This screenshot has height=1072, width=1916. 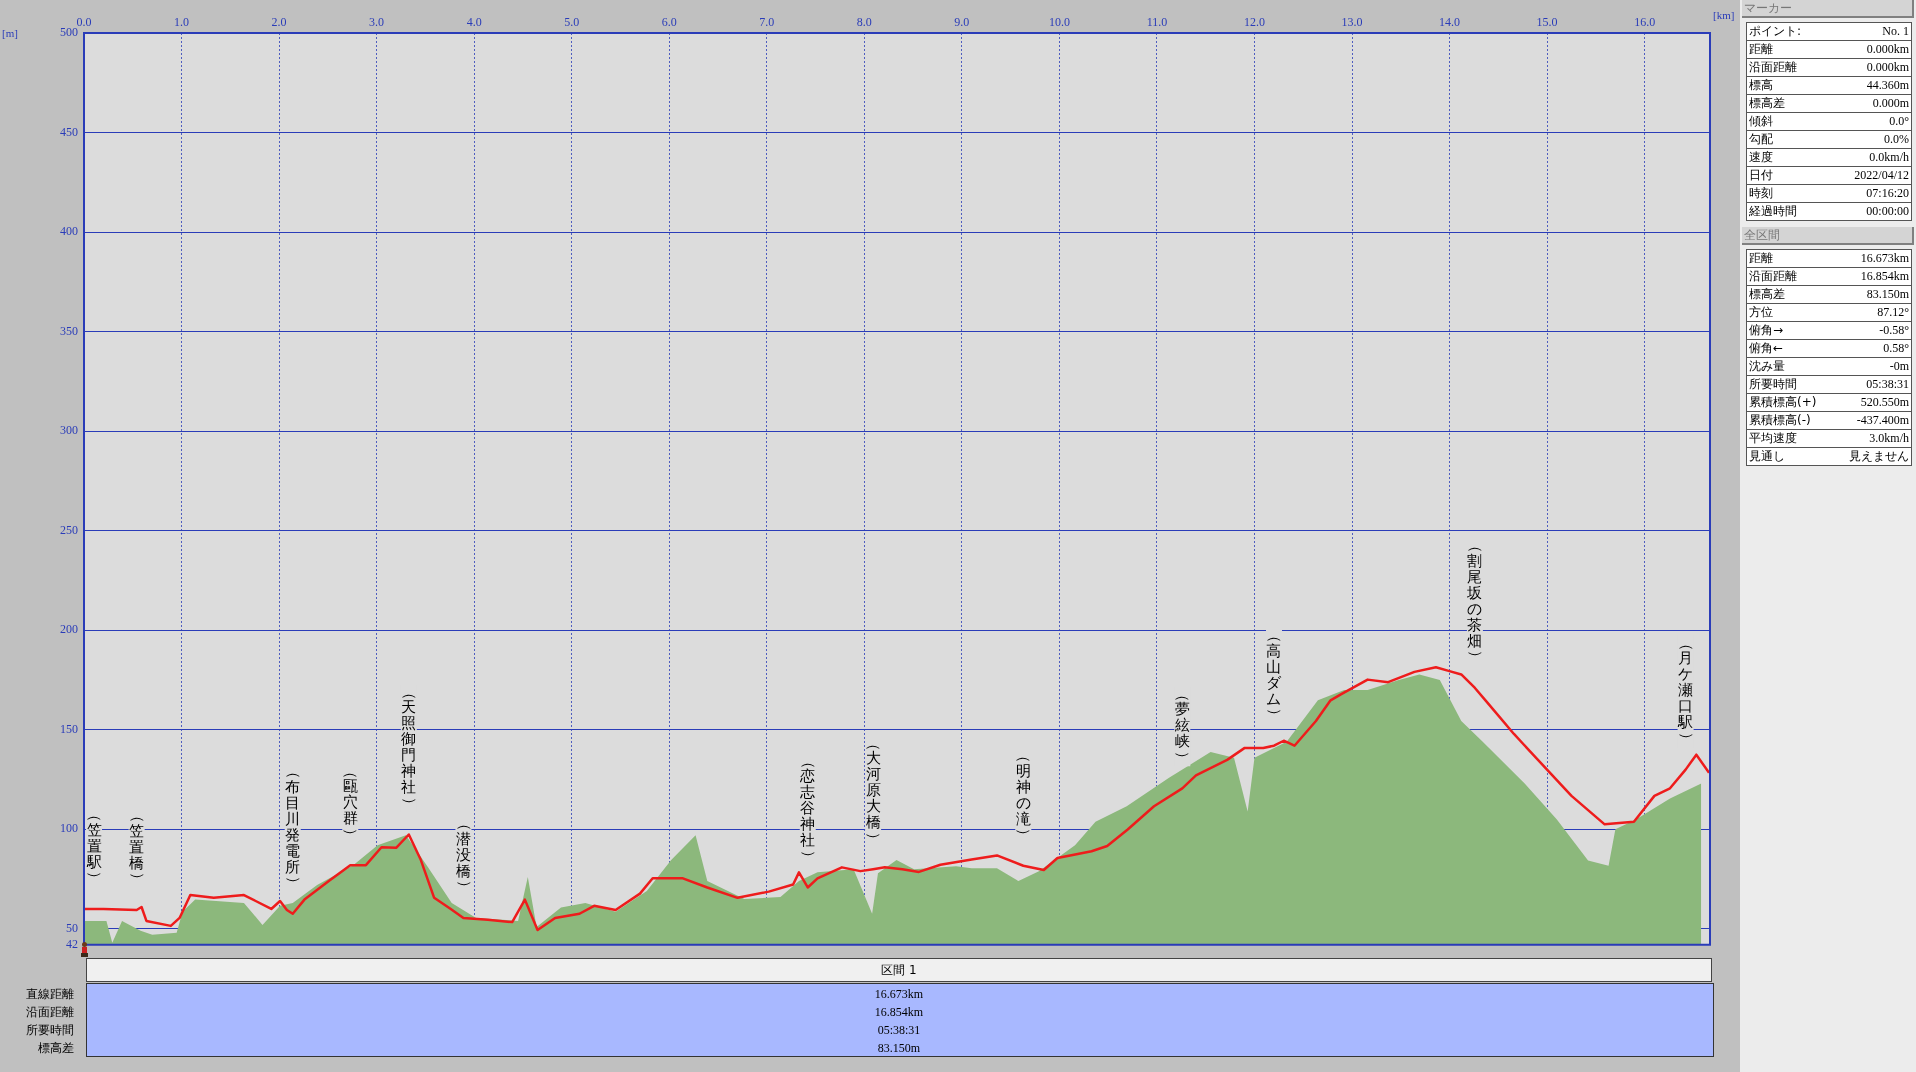 I want to click on x-tick-label: 14.0, so click(x=1450, y=21).